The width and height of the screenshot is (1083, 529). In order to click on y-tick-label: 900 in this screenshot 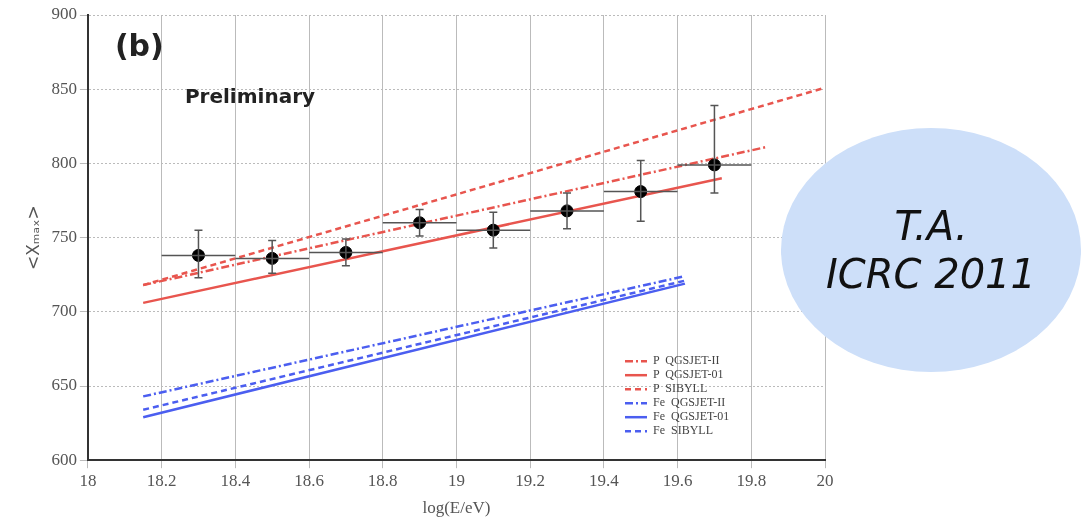, I will do `click(64, 14)`.